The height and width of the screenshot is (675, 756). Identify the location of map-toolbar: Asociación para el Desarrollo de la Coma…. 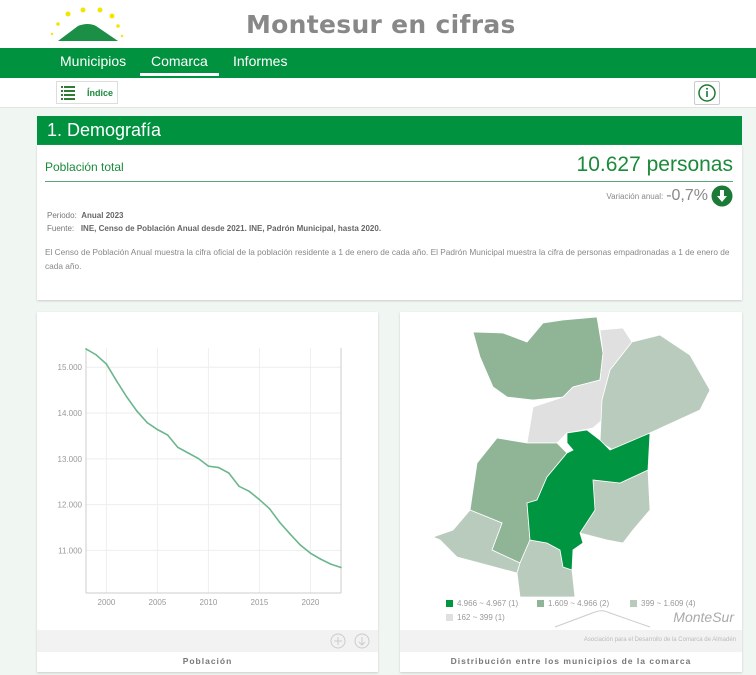
(571, 641).